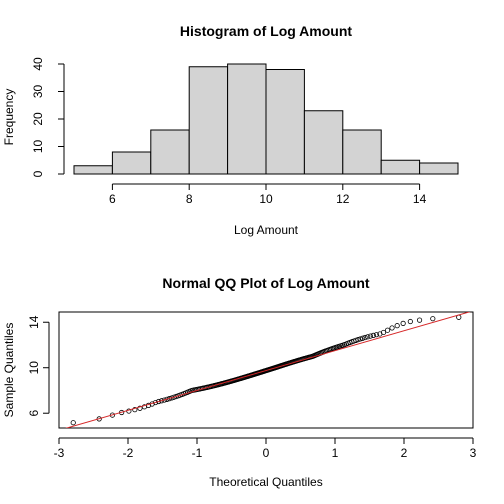  Describe the element at coordinates (34, 413) in the screenshot. I see `qq-y-tick-label: 6` at that location.